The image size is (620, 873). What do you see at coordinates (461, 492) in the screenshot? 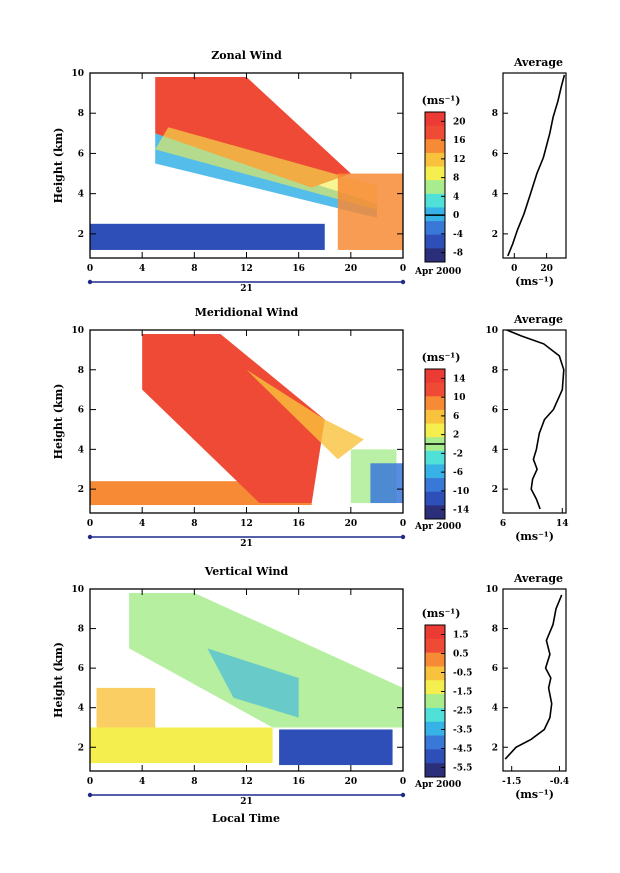
I see `colorbar-tick-label: -10` at bounding box center [461, 492].